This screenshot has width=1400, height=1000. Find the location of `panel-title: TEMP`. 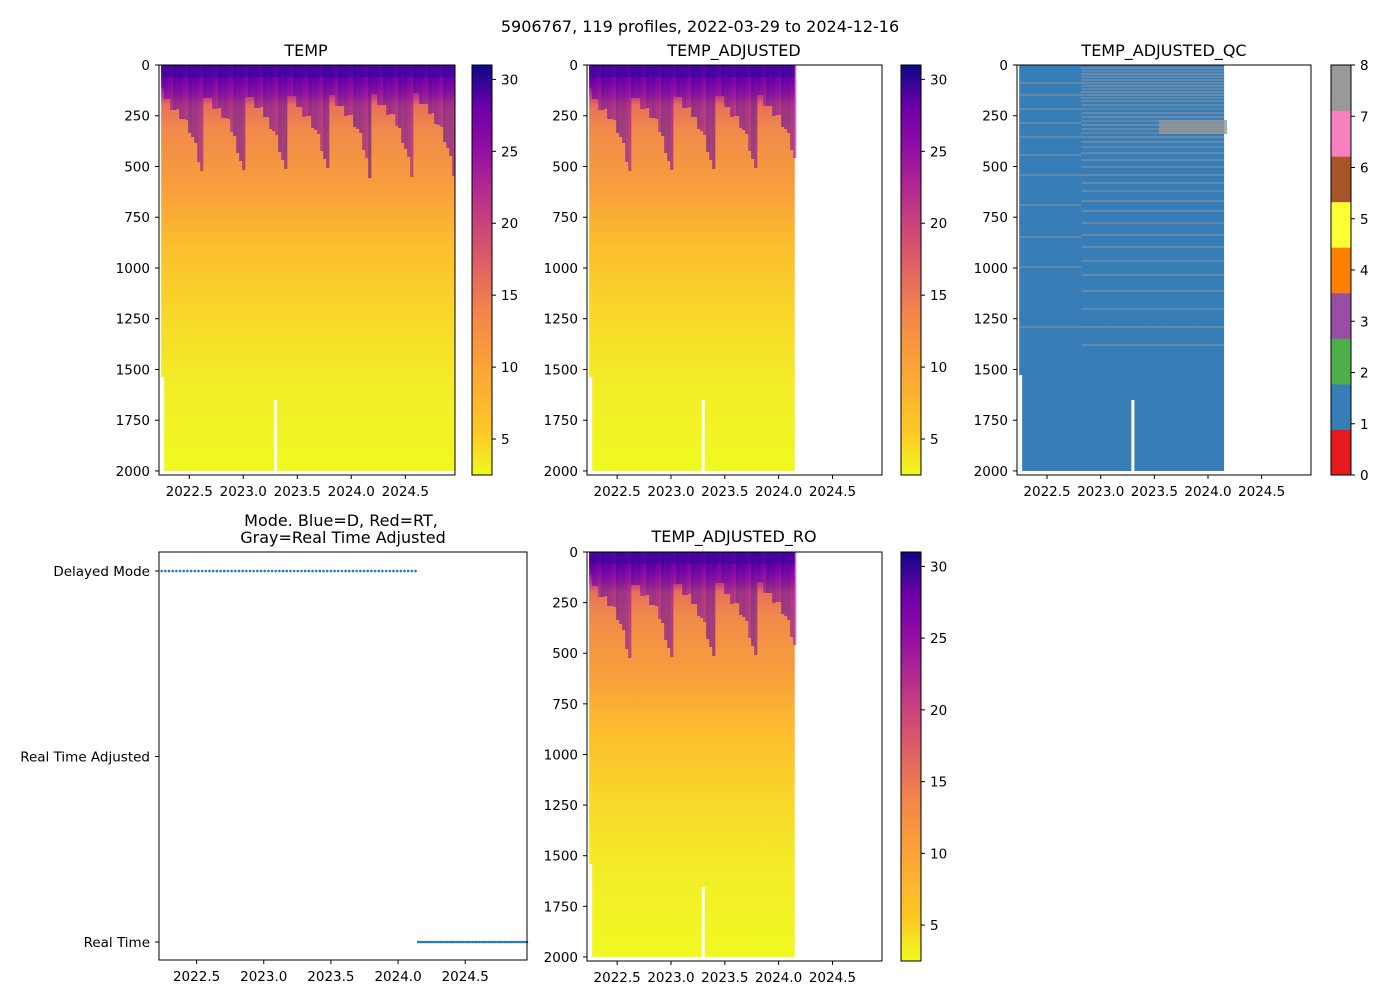

panel-title: TEMP is located at coordinates (305, 50).